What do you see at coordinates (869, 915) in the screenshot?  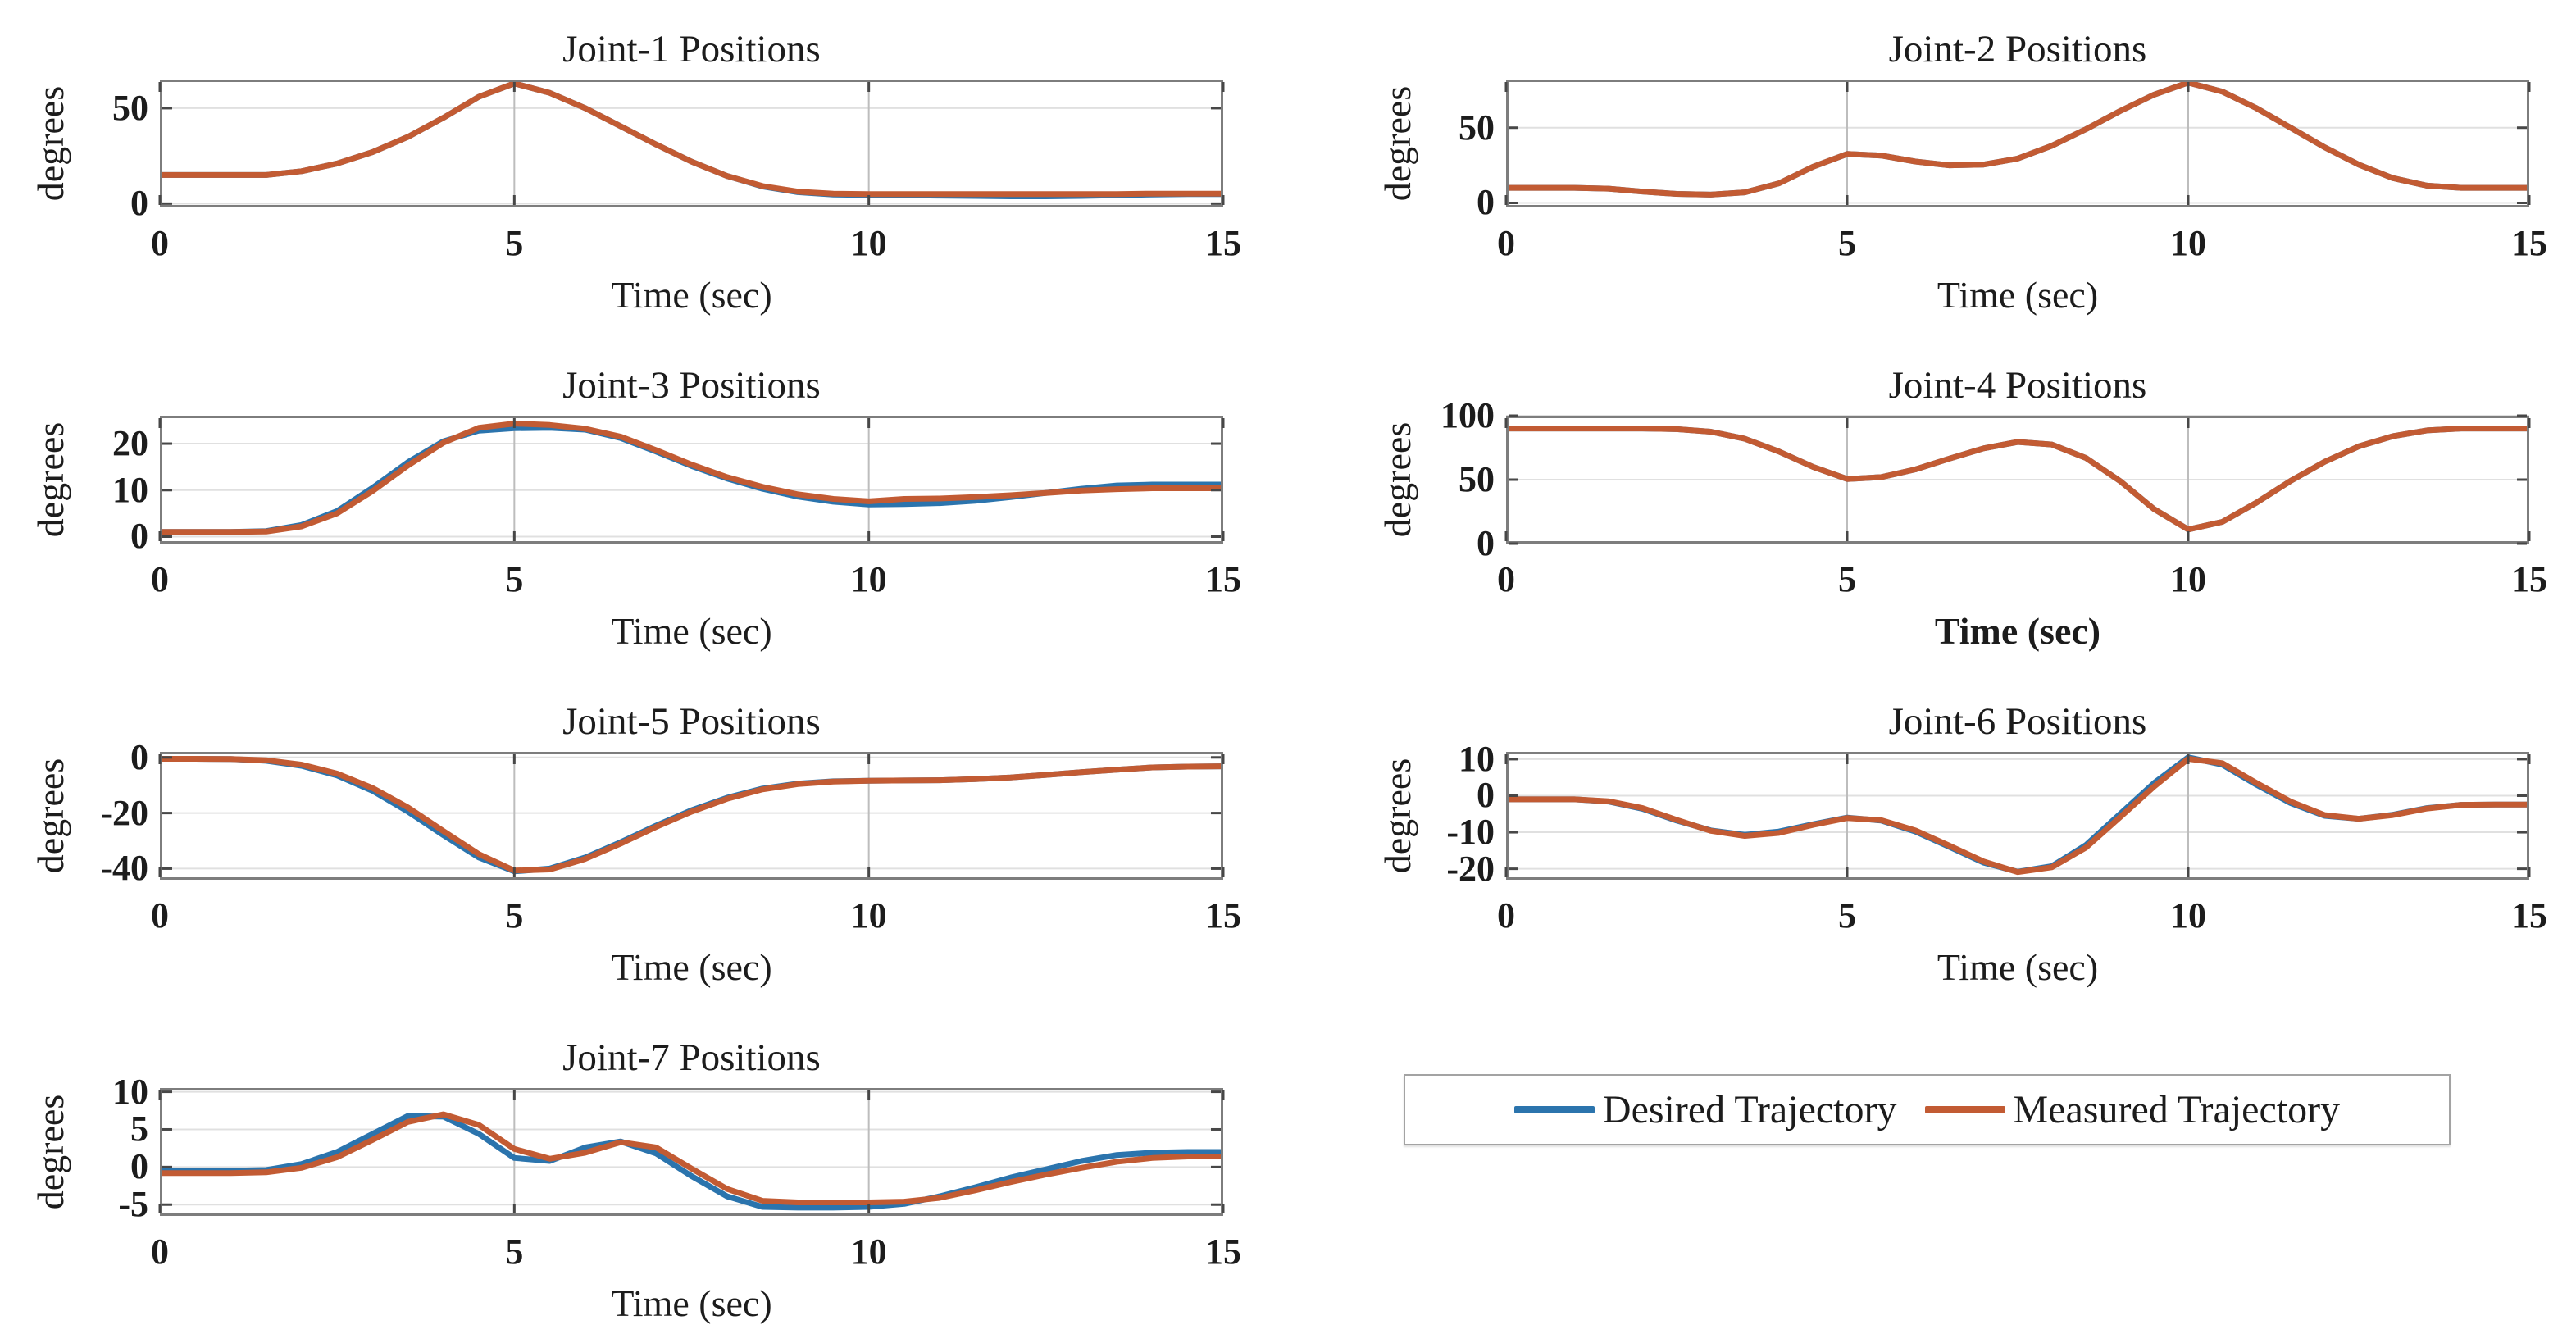 I see `x-tick-label-joint-5: 10` at bounding box center [869, 915].